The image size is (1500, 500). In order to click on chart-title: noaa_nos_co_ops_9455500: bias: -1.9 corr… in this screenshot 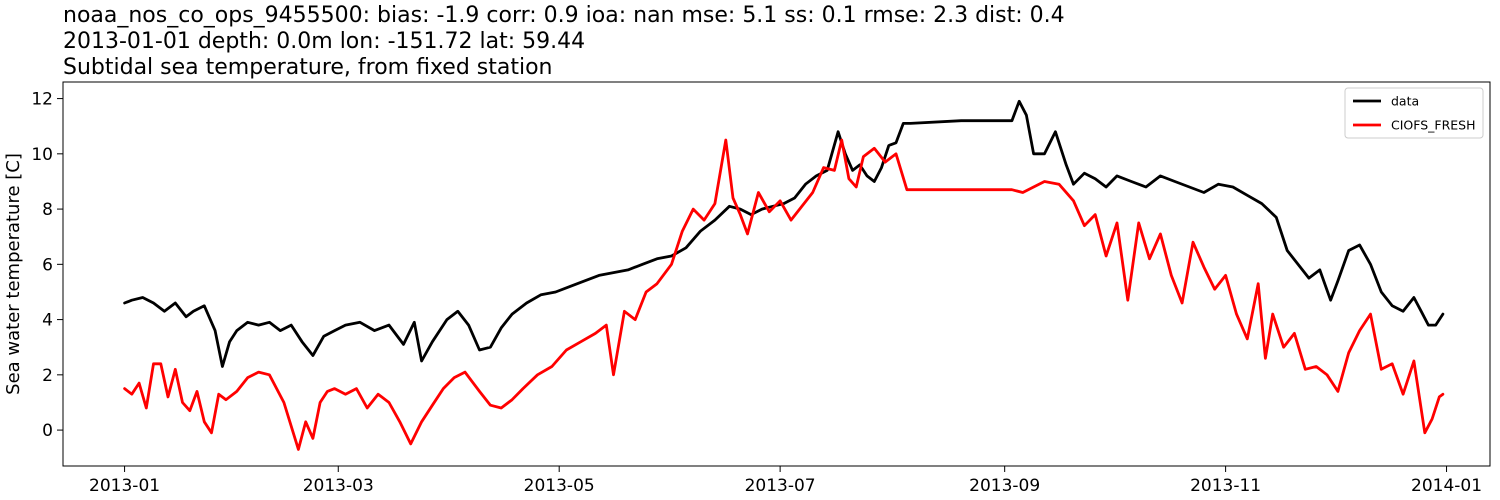, I will do `click(564, 41)`.